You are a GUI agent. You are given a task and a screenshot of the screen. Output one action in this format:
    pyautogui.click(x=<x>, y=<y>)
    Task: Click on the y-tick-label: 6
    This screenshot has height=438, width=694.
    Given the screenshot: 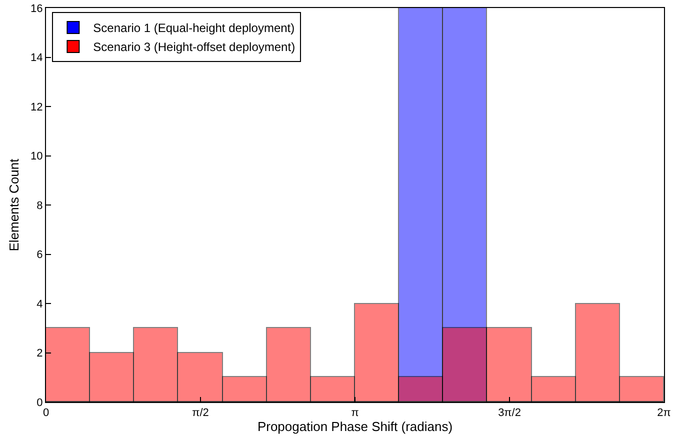 What is the action you would take?
    pyautogui.click(x=39, y=255)
    